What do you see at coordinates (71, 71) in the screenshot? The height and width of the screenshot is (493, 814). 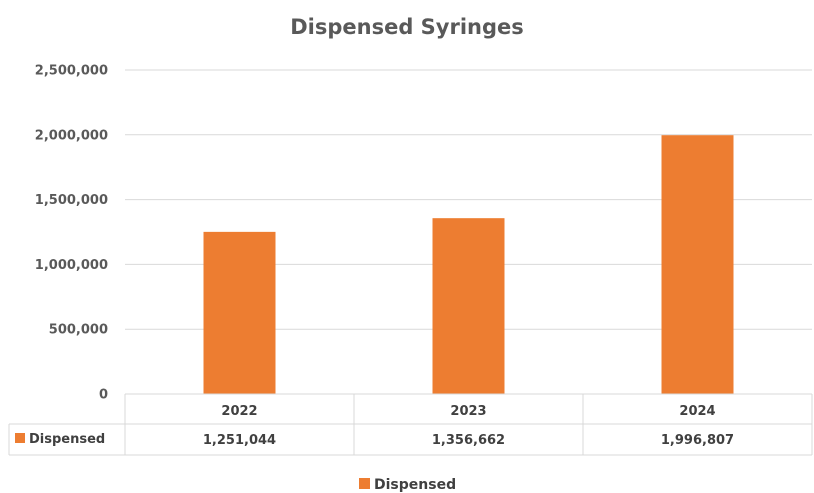 I see `y-tick-label: 2,500,000` at bounding box center [71, 71].